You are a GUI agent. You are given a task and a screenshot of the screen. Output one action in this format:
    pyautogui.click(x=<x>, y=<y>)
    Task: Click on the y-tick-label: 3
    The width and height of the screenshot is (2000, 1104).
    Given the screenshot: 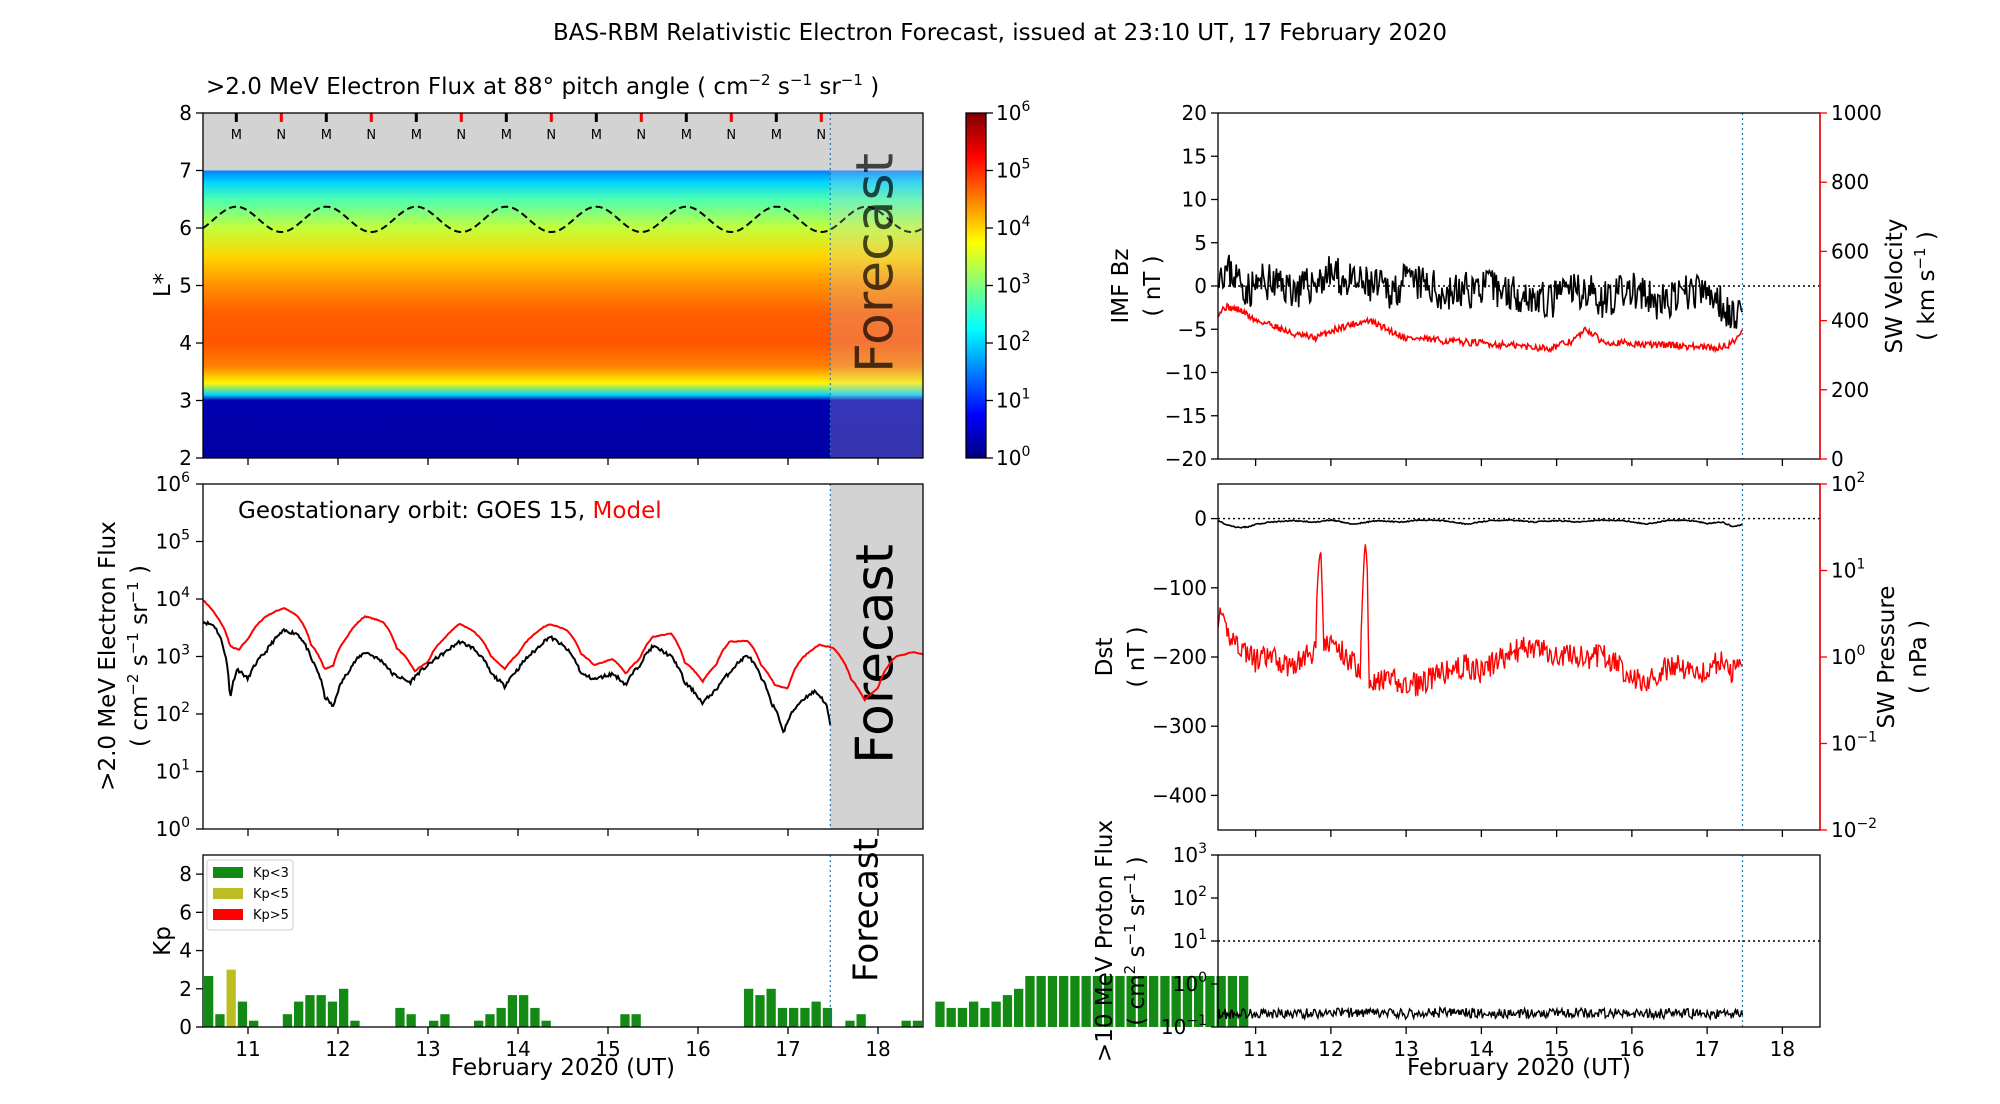 What is the action you would take?
    pyautogui.click(x=185, y=401)
    